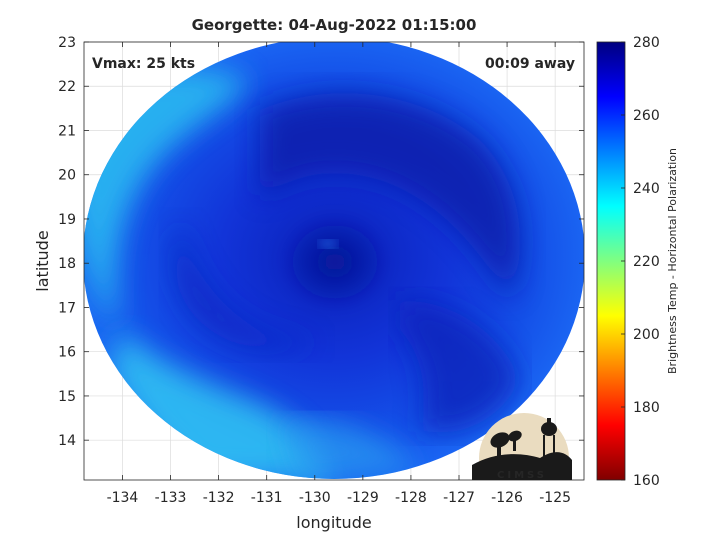 The width and height of the screenshot is (720, 540). Describe the element at coordinates (315, 498) in the screenshot. I see `x-tick-label: -130` at that location.